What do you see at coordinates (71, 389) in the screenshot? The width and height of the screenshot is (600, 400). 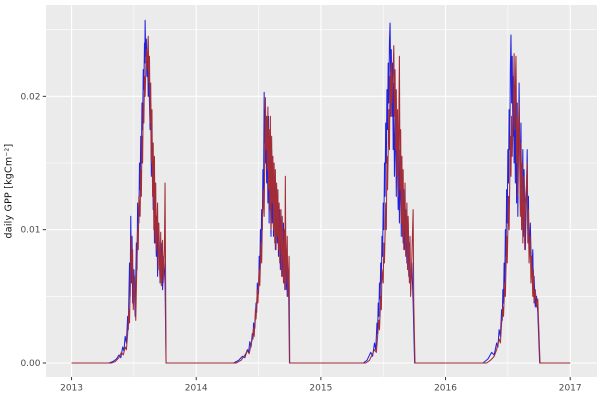 I see `x-tick-label: 2013` at bounding box center [71, 389].